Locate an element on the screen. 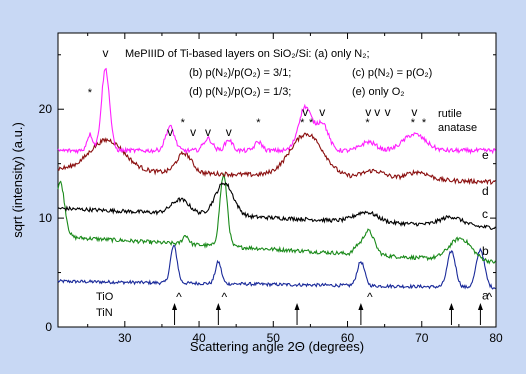 The image size is (526, 374). series-e-label: e is located at coordinates (485, 155).